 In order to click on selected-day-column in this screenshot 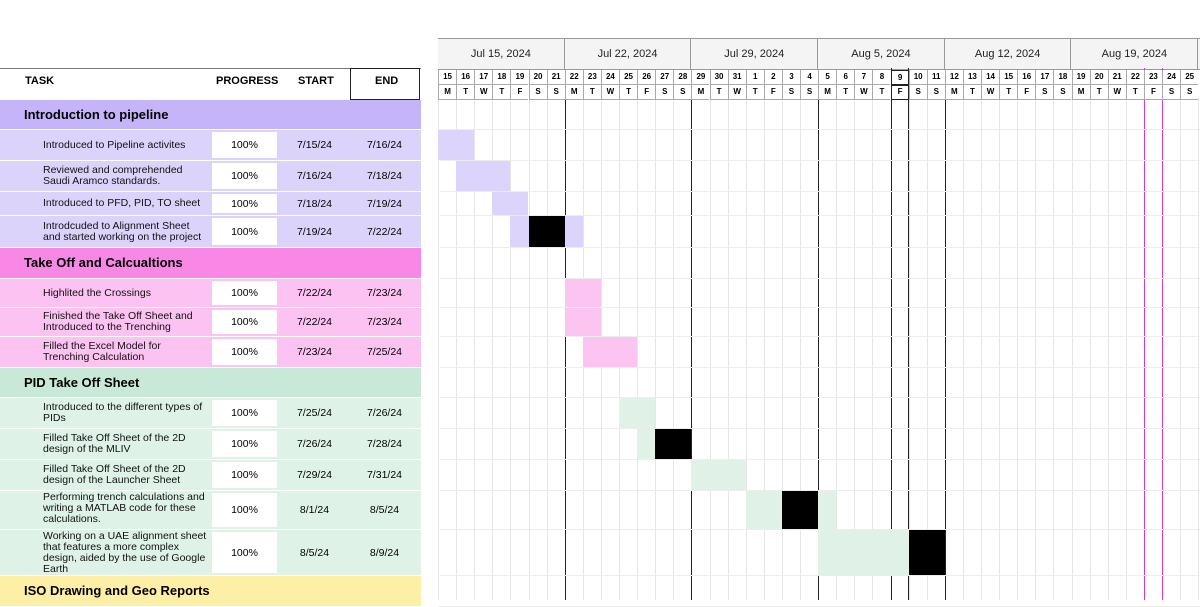, I will do `click(899, 334)`.